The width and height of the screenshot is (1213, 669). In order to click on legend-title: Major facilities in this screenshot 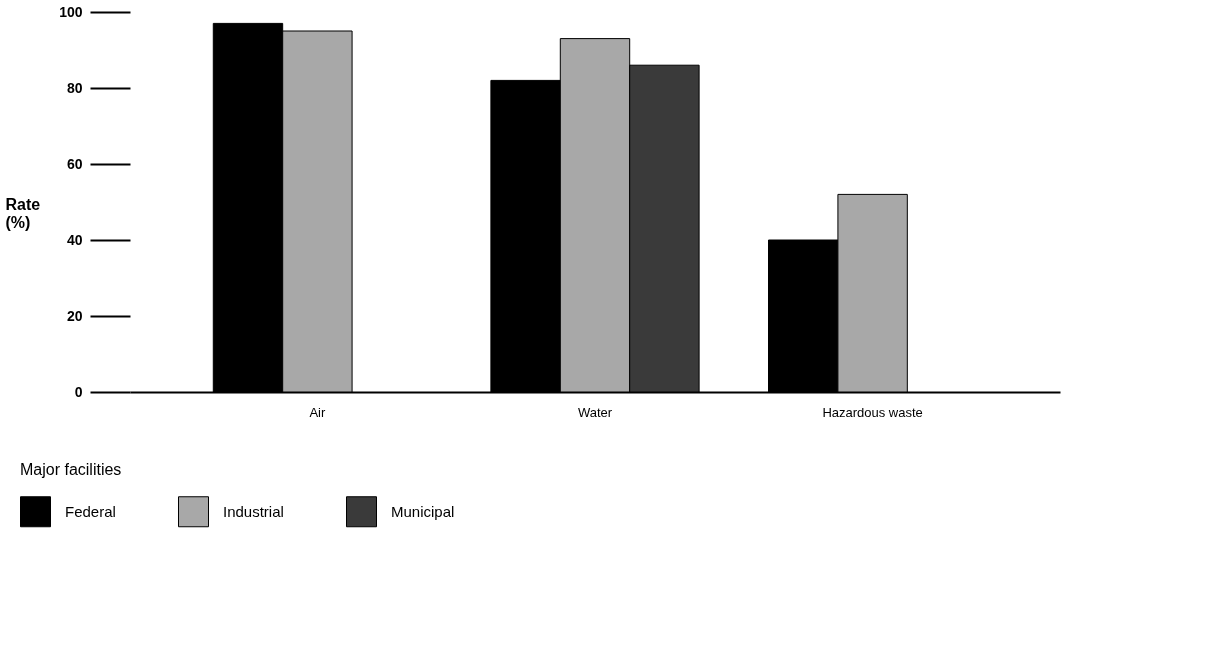, I will do `click(71, 469)`.